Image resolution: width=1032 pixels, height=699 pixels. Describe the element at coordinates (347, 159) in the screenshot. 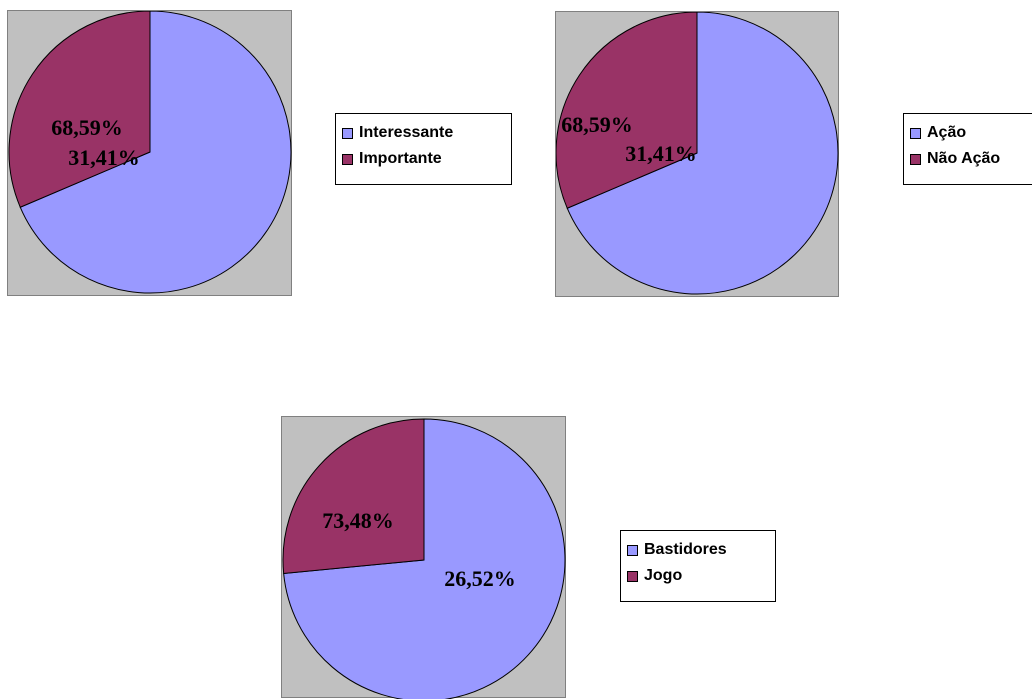

I see `legend-swatch-importante` at that location.